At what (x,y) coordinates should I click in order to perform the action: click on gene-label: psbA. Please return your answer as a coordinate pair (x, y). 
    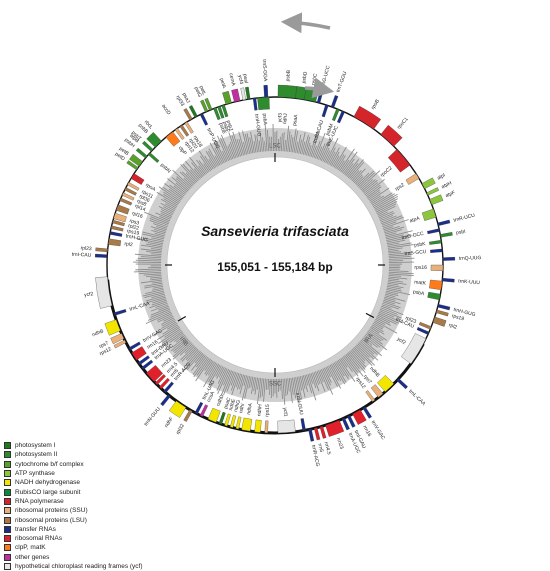
    Looking at the image, I should click on (264, 119).